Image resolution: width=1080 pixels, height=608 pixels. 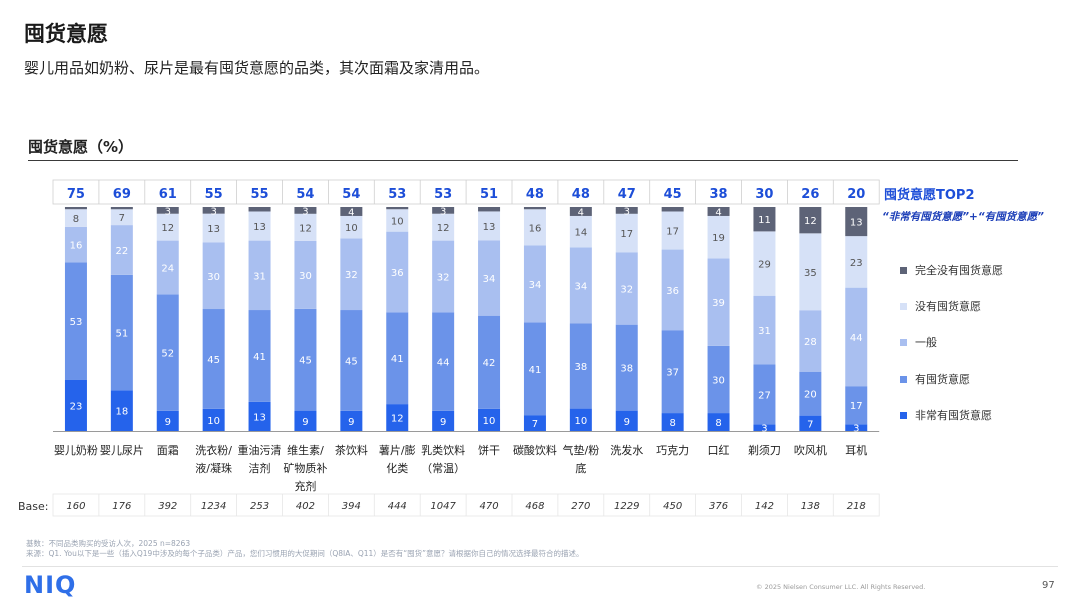 I want to click on category-label: 底, so click(x=580, y=468).